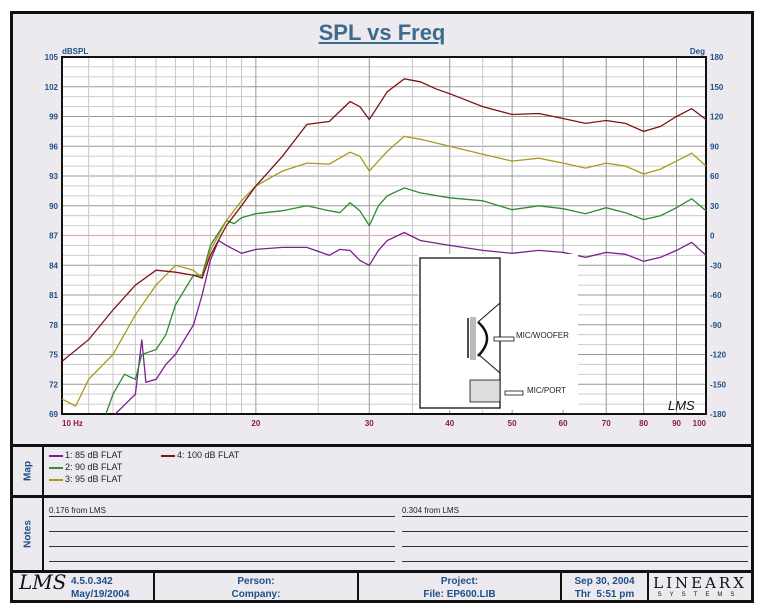 This screenshot has width=768, height=614. I want to click on version: 4.5.0.342, so click(92, 581).